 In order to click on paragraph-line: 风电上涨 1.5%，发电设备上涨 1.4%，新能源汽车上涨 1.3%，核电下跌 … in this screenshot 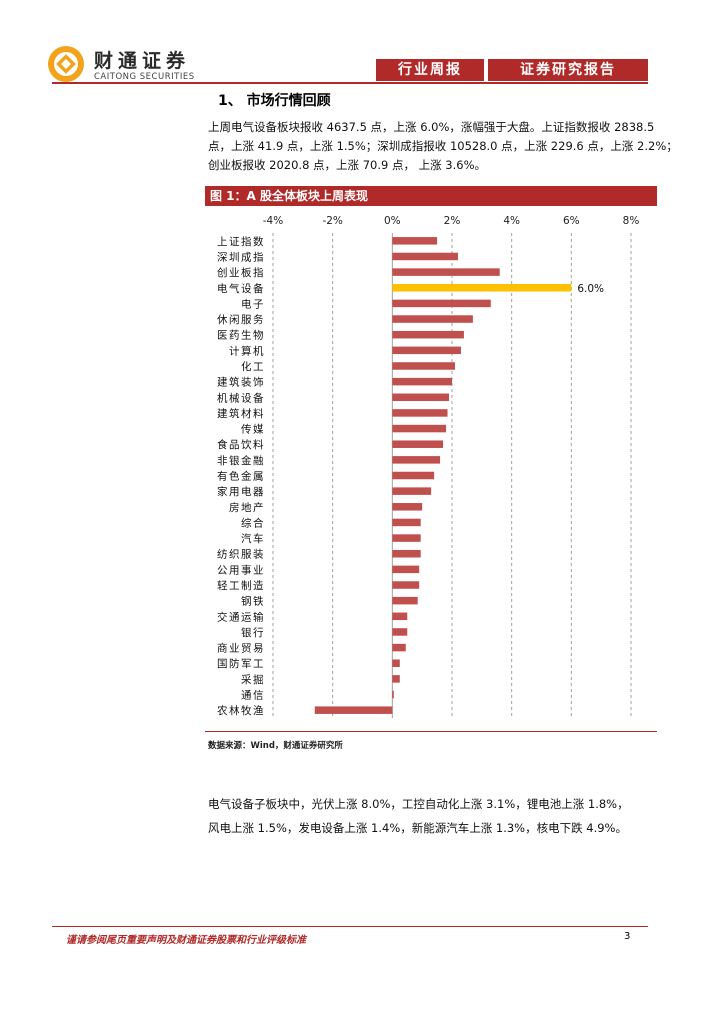, I will do `click(417, 828)`.